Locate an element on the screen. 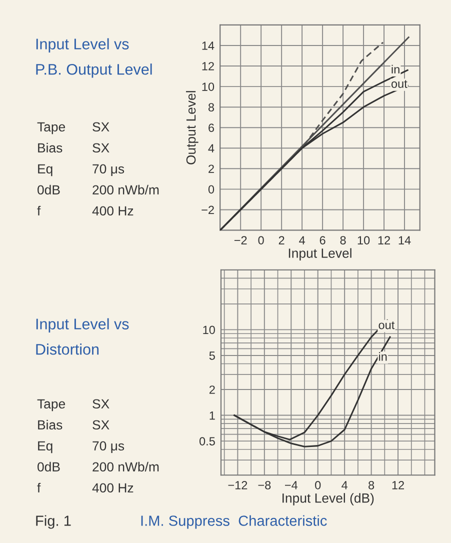 The image size is (451, 543). y-tick-label: 6 is located at coordinates (211, 128).